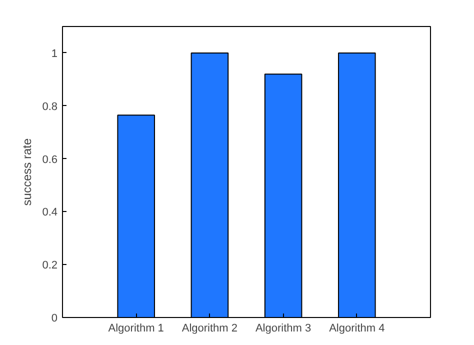  What do you see at coordinates (50, 106) in the screenshot?
I see `y-tick-label: 0.8` at bounding box center [50, 106].